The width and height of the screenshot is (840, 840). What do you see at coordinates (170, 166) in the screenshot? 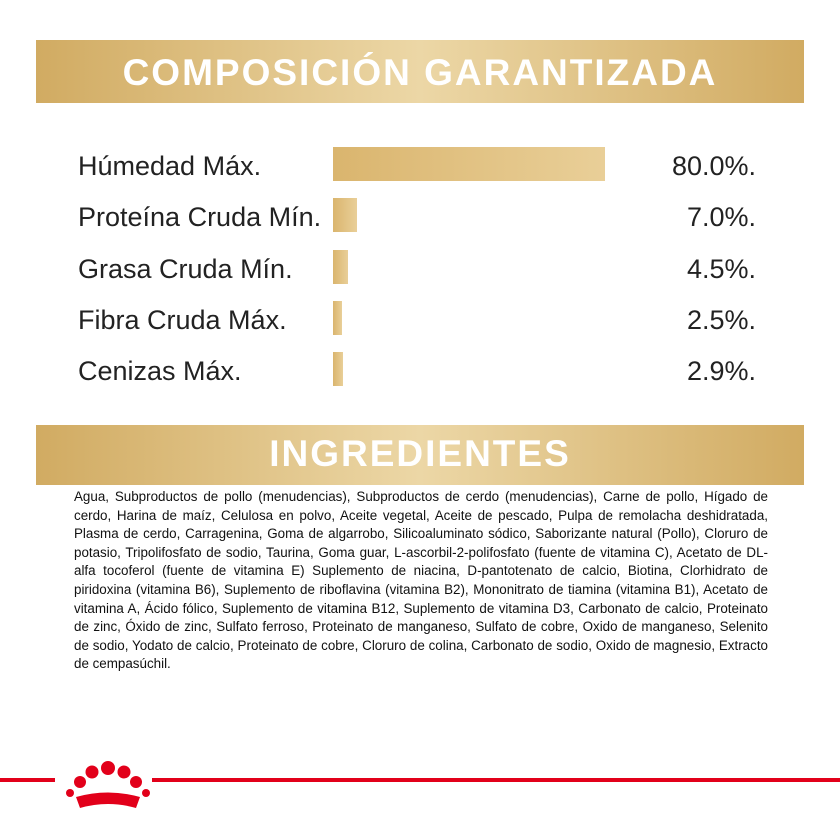
I see `nutrient-label: Húmedad Máx.` at bounding box center [170, 166].